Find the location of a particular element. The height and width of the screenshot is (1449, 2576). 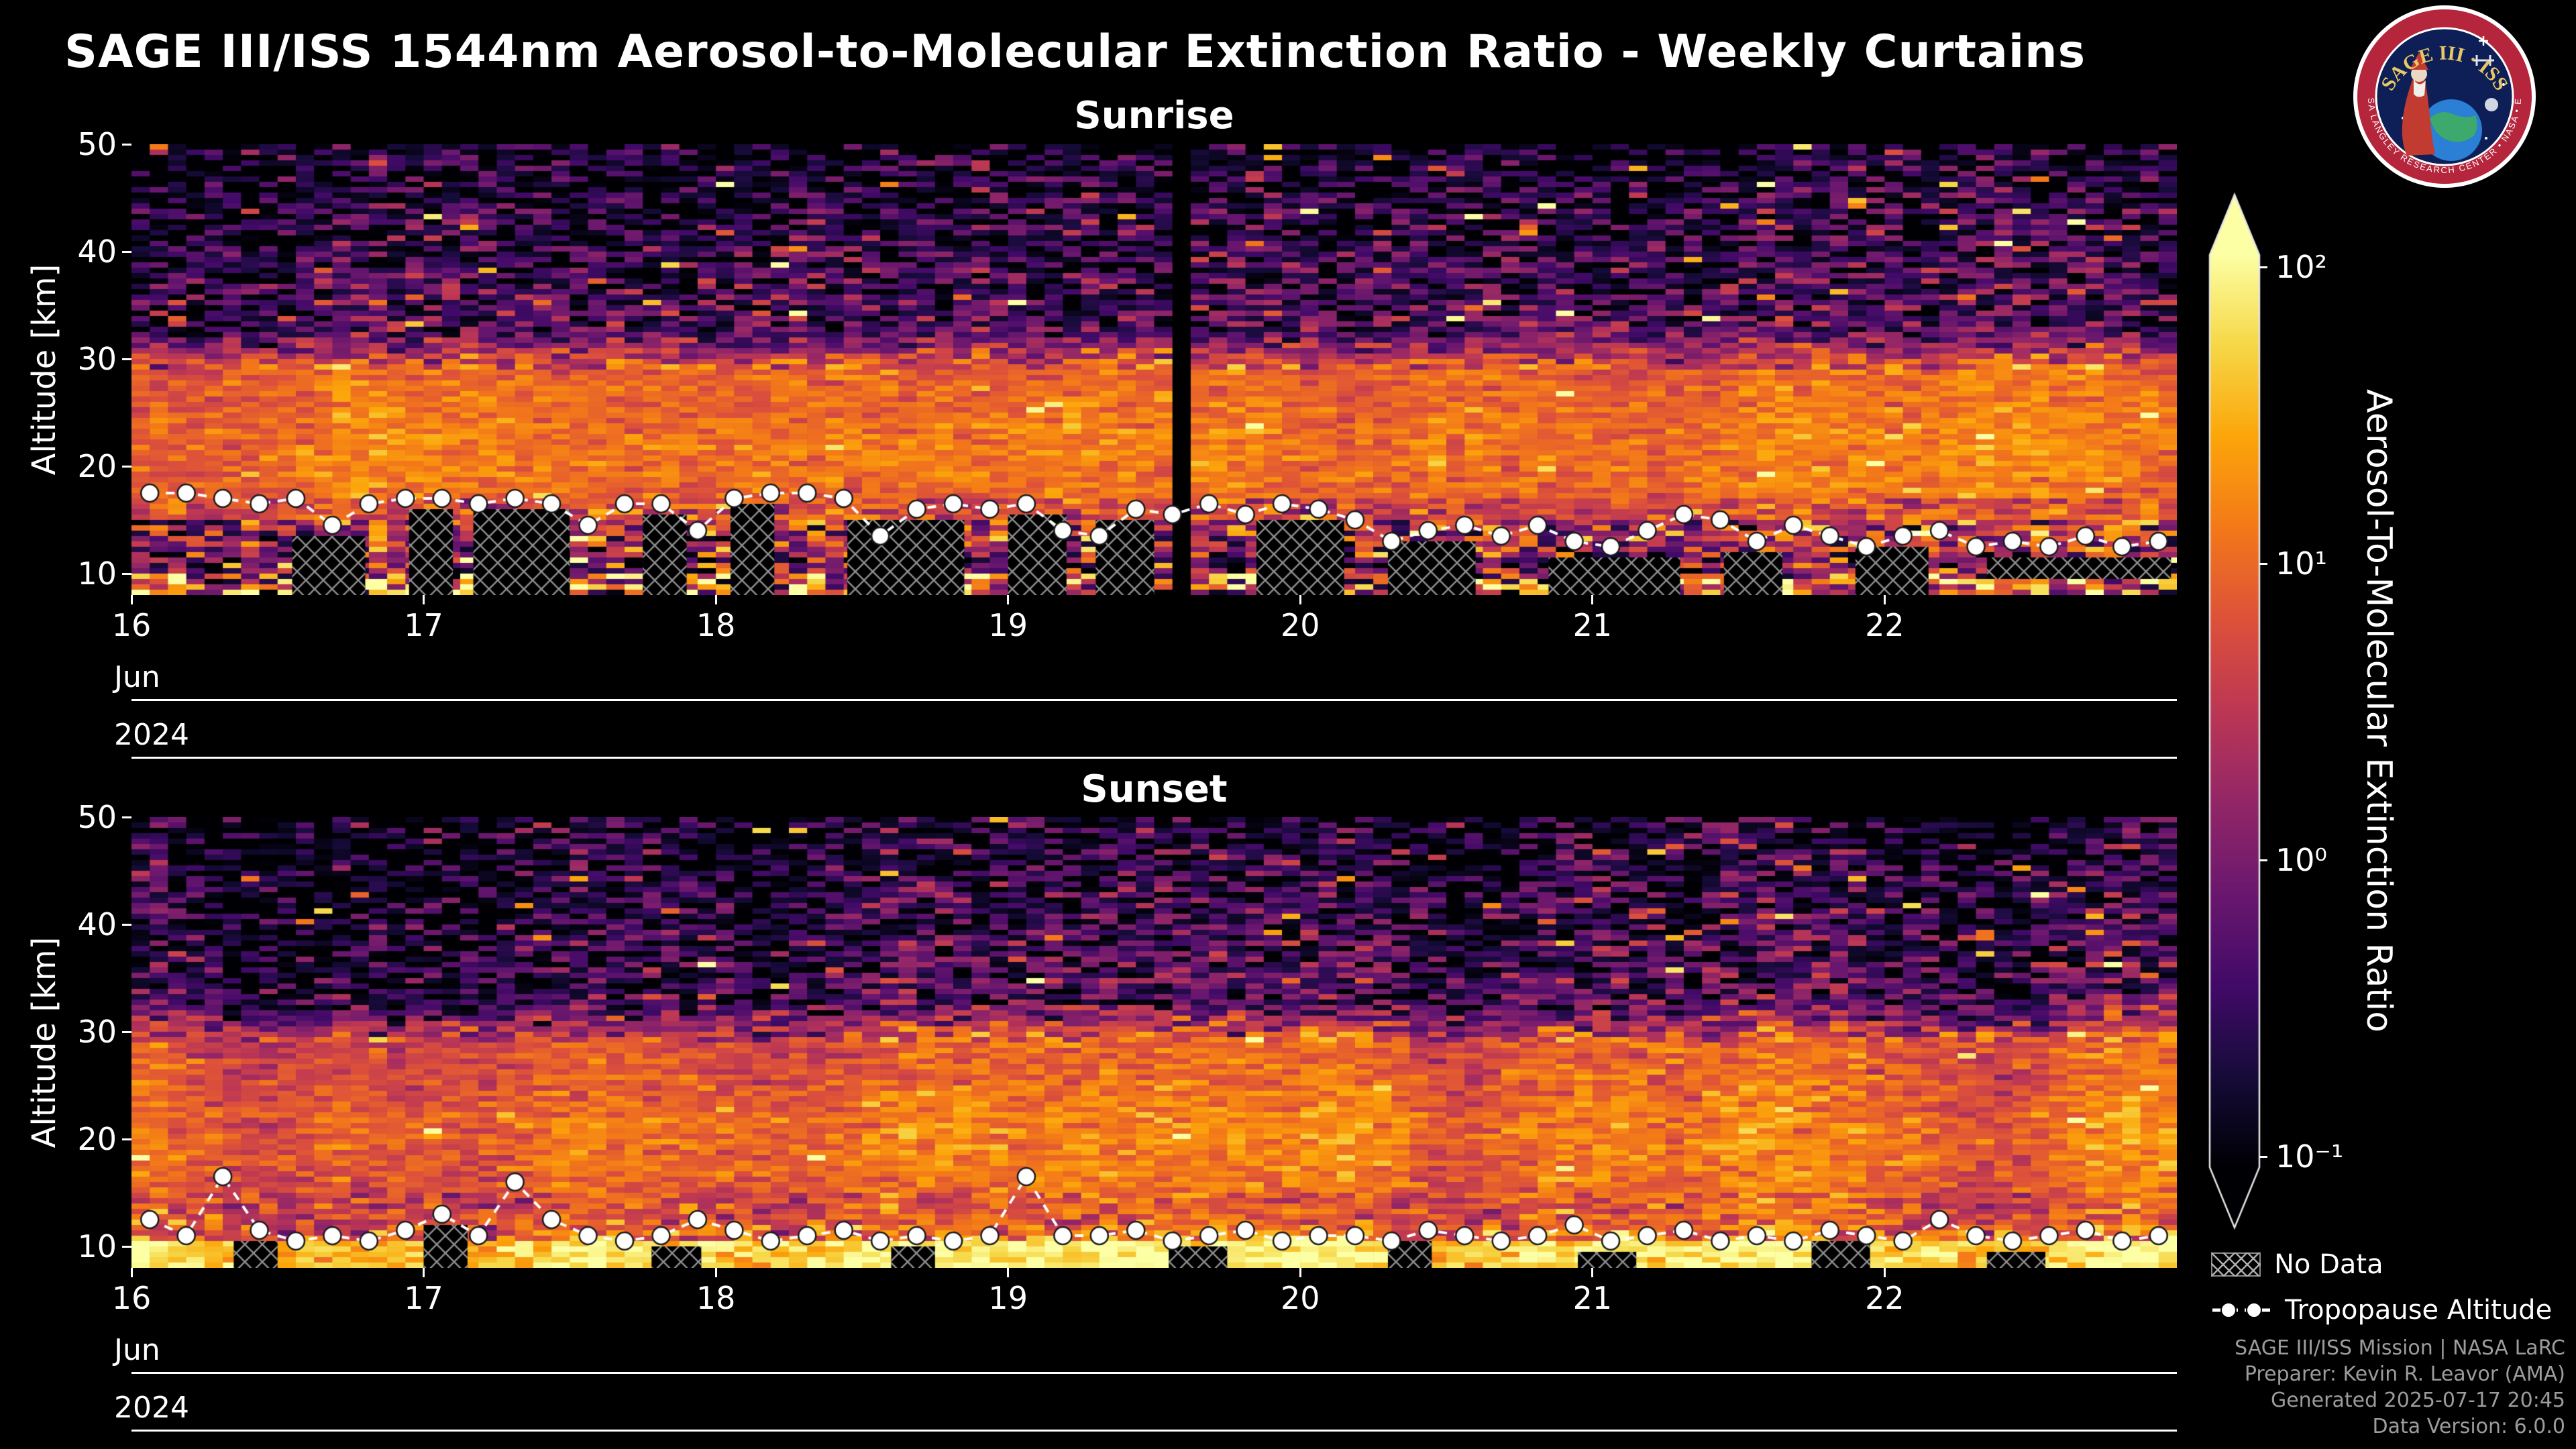

legend: No Data Tropopause Altitude is located at coordinates (2381, 1287).